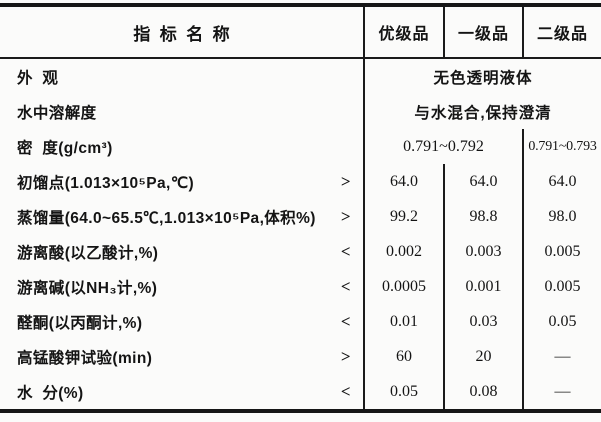 This screenshot has height=422, width=601. I want to click on cell-value-merged: 0.791~0.792, so click(442, 146).